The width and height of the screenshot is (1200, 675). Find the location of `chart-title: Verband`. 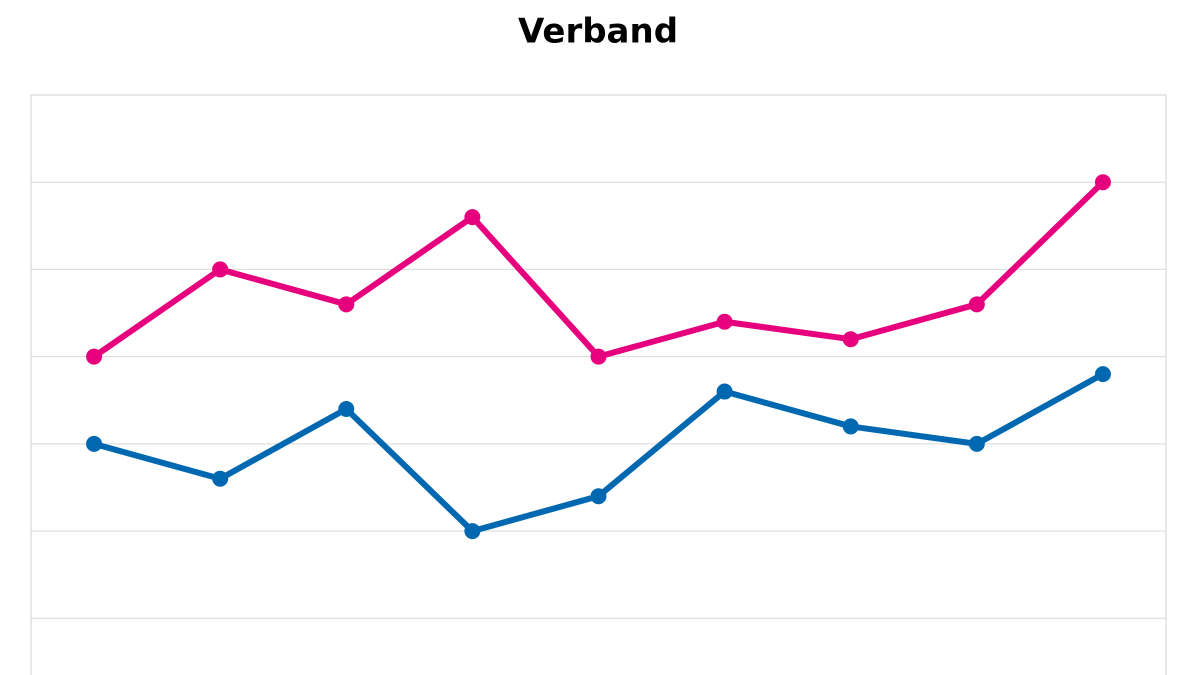

chart-title: Verband is located at coordinates (598, 32).